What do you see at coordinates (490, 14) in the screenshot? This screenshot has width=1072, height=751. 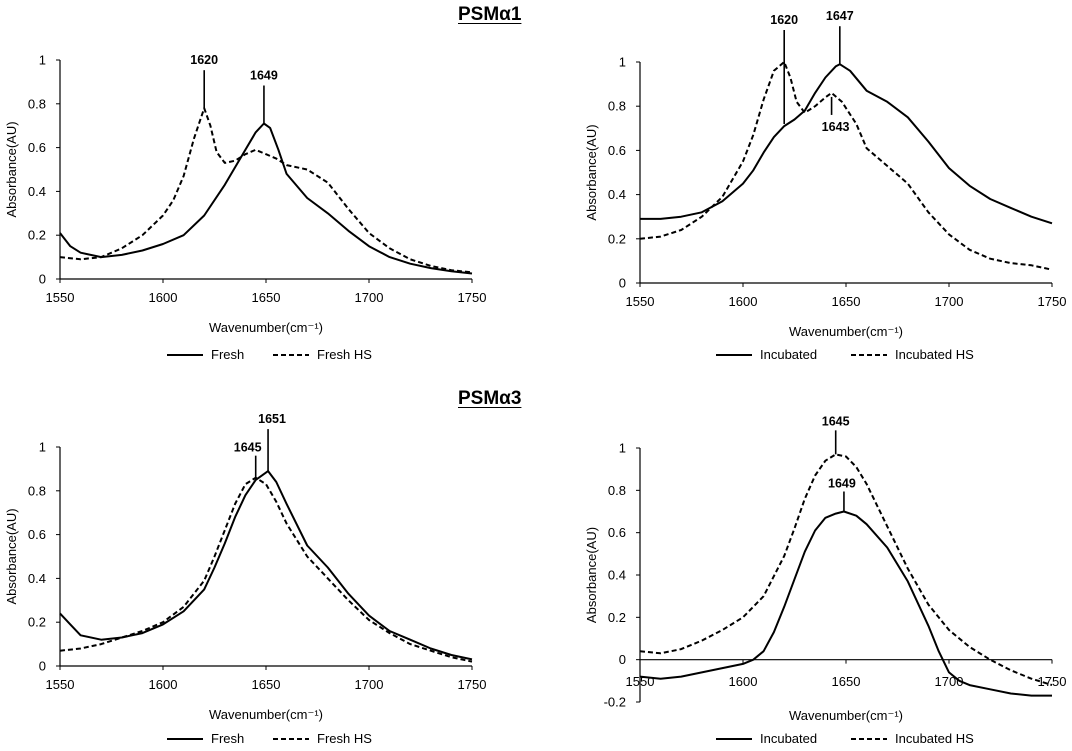 I see `row-title-psma1: PSMα1` at bounding box center [490, 14].